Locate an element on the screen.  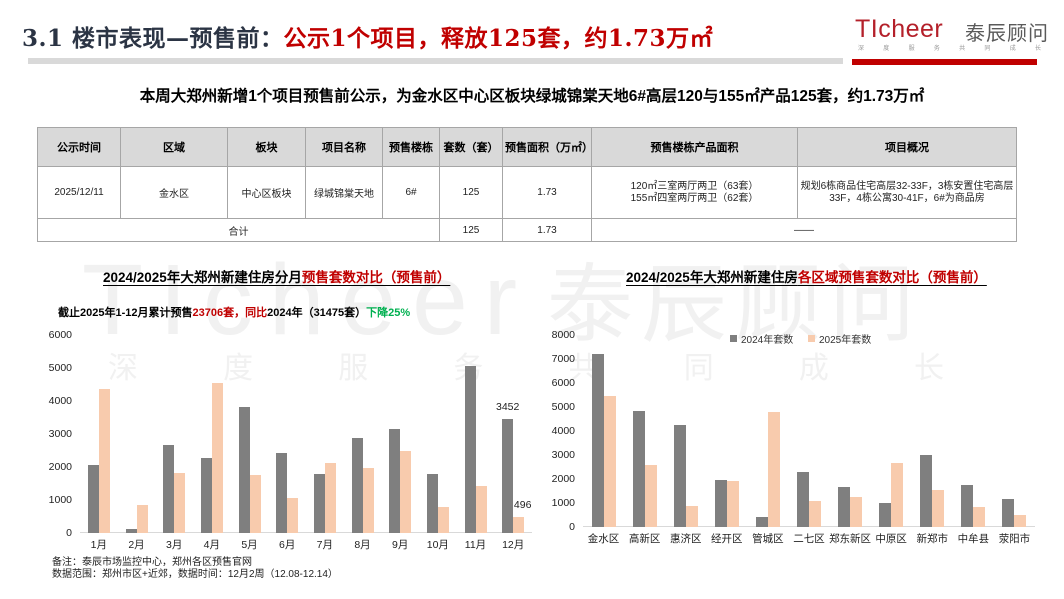
x-axis-category: 中牟县 is located at coordinates (973, 539).